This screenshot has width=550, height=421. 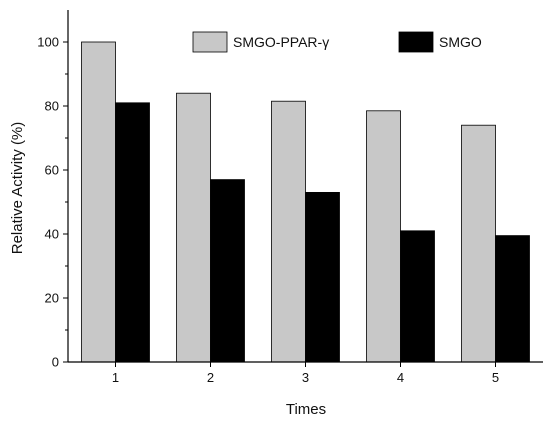 What do you see at coordinates (306, 409) in the screenshot?
I see `x-axis-title: Times` at bounding box center [306, 409].